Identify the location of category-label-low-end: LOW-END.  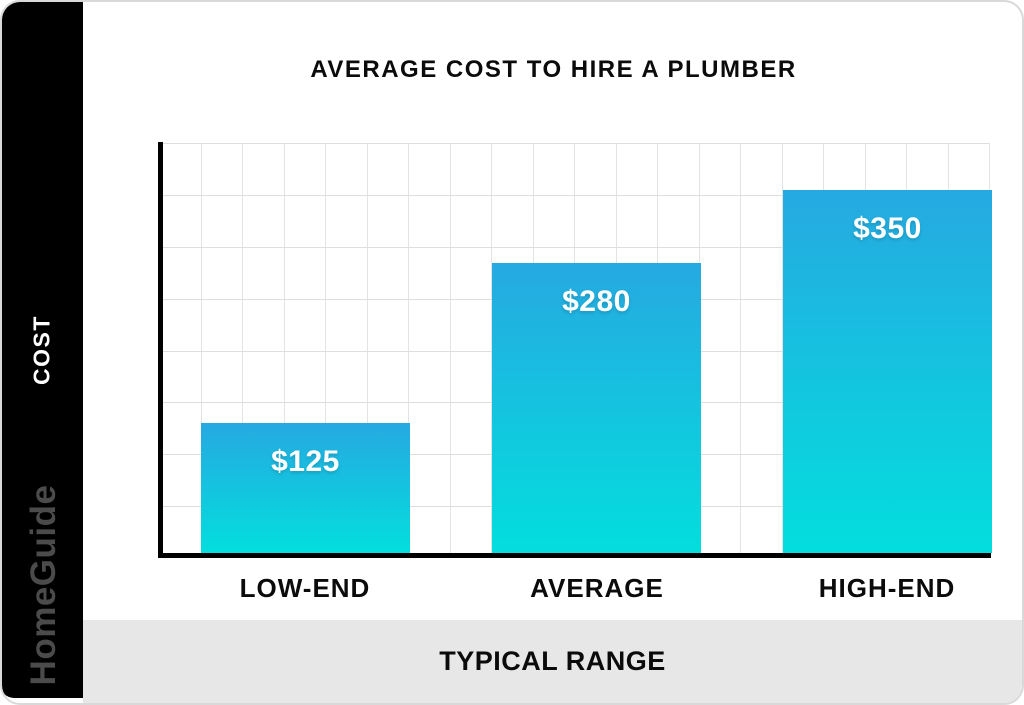
(305, 588).